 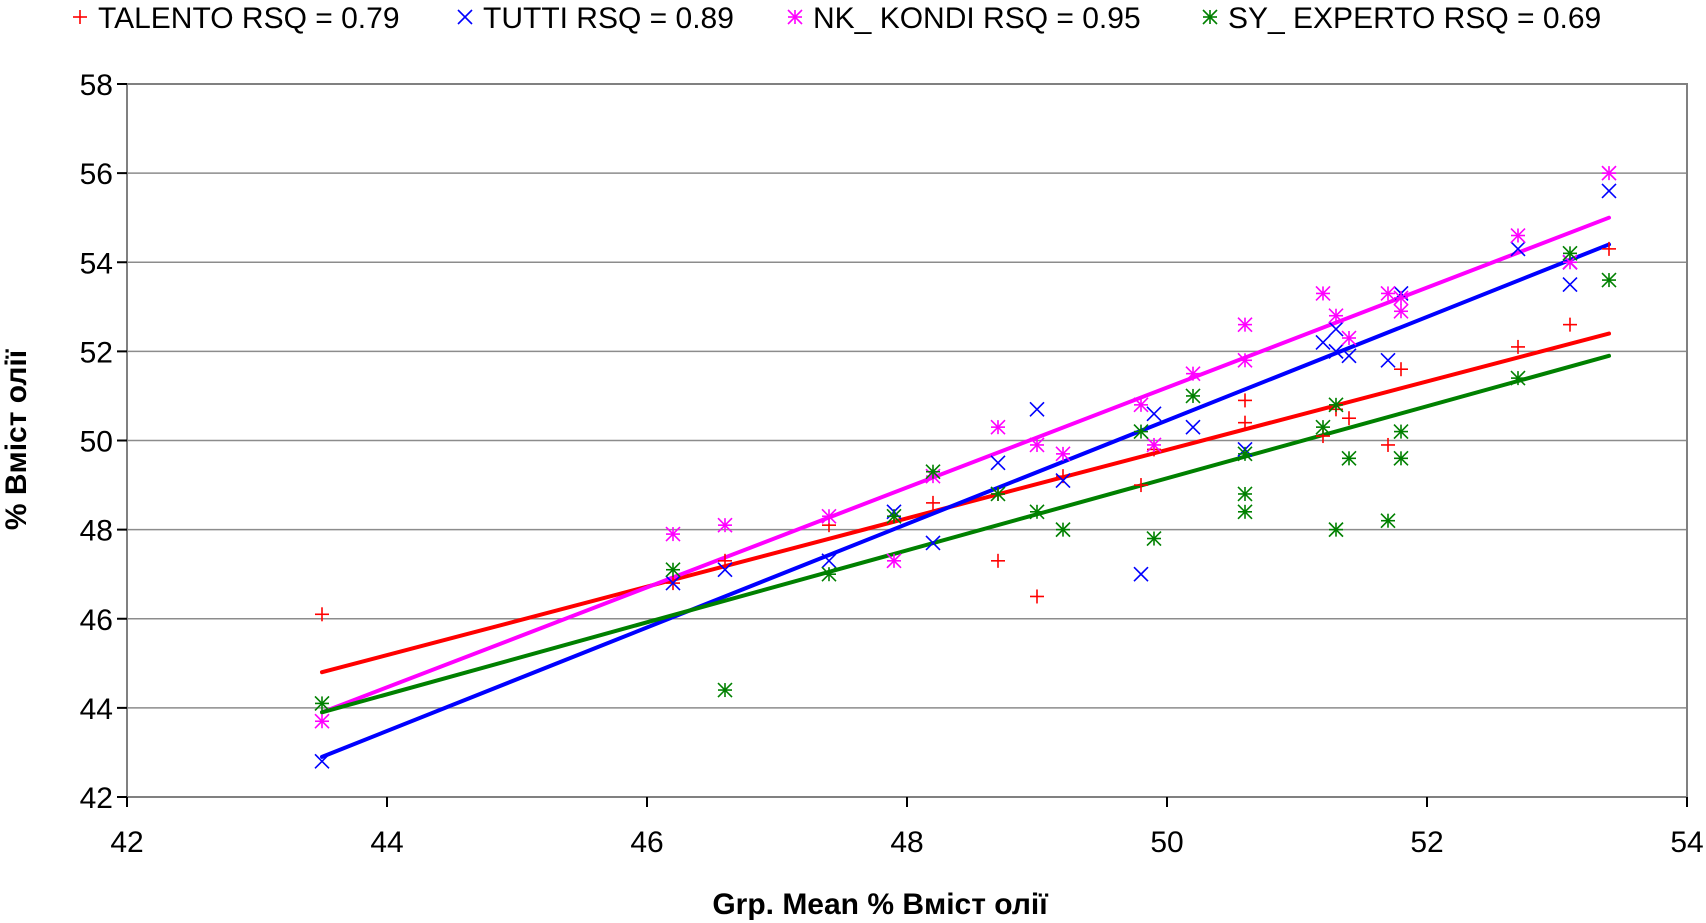 I want to click on legend-label: NK_ KONDI RSQ = 0.95, so click(x=977, y=18).